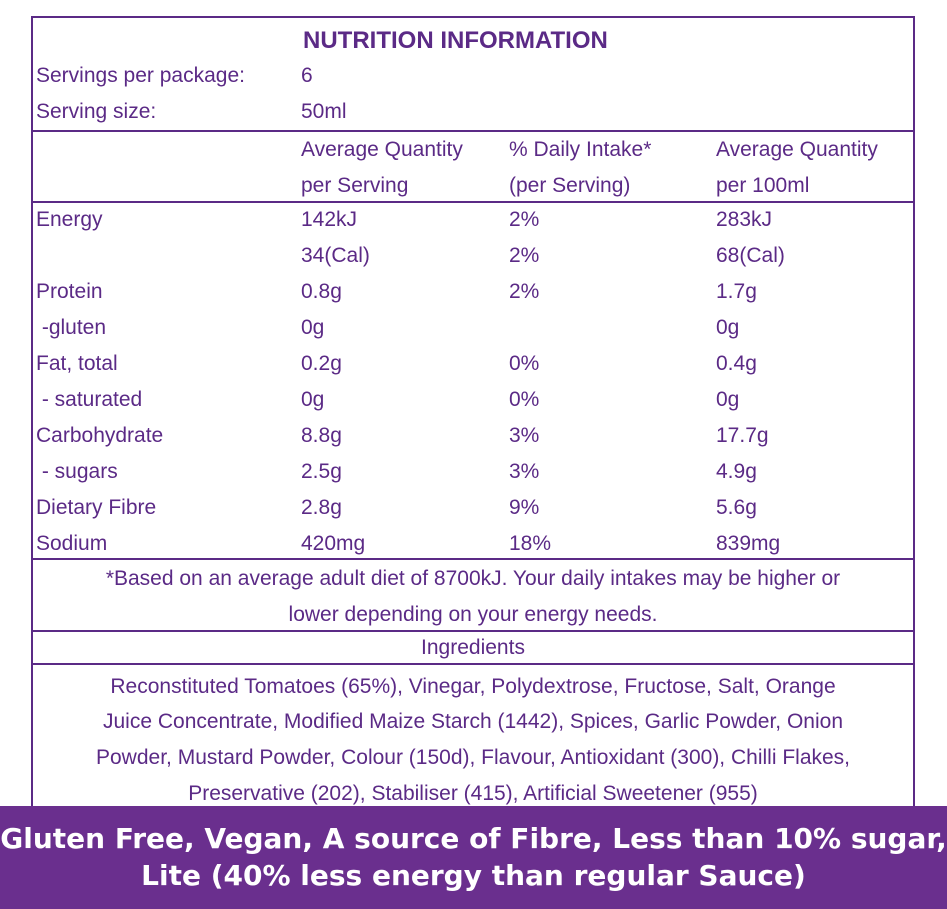 The image size is (947, 909). I want to click on row-per100: 283kJ, so click(744, 219).